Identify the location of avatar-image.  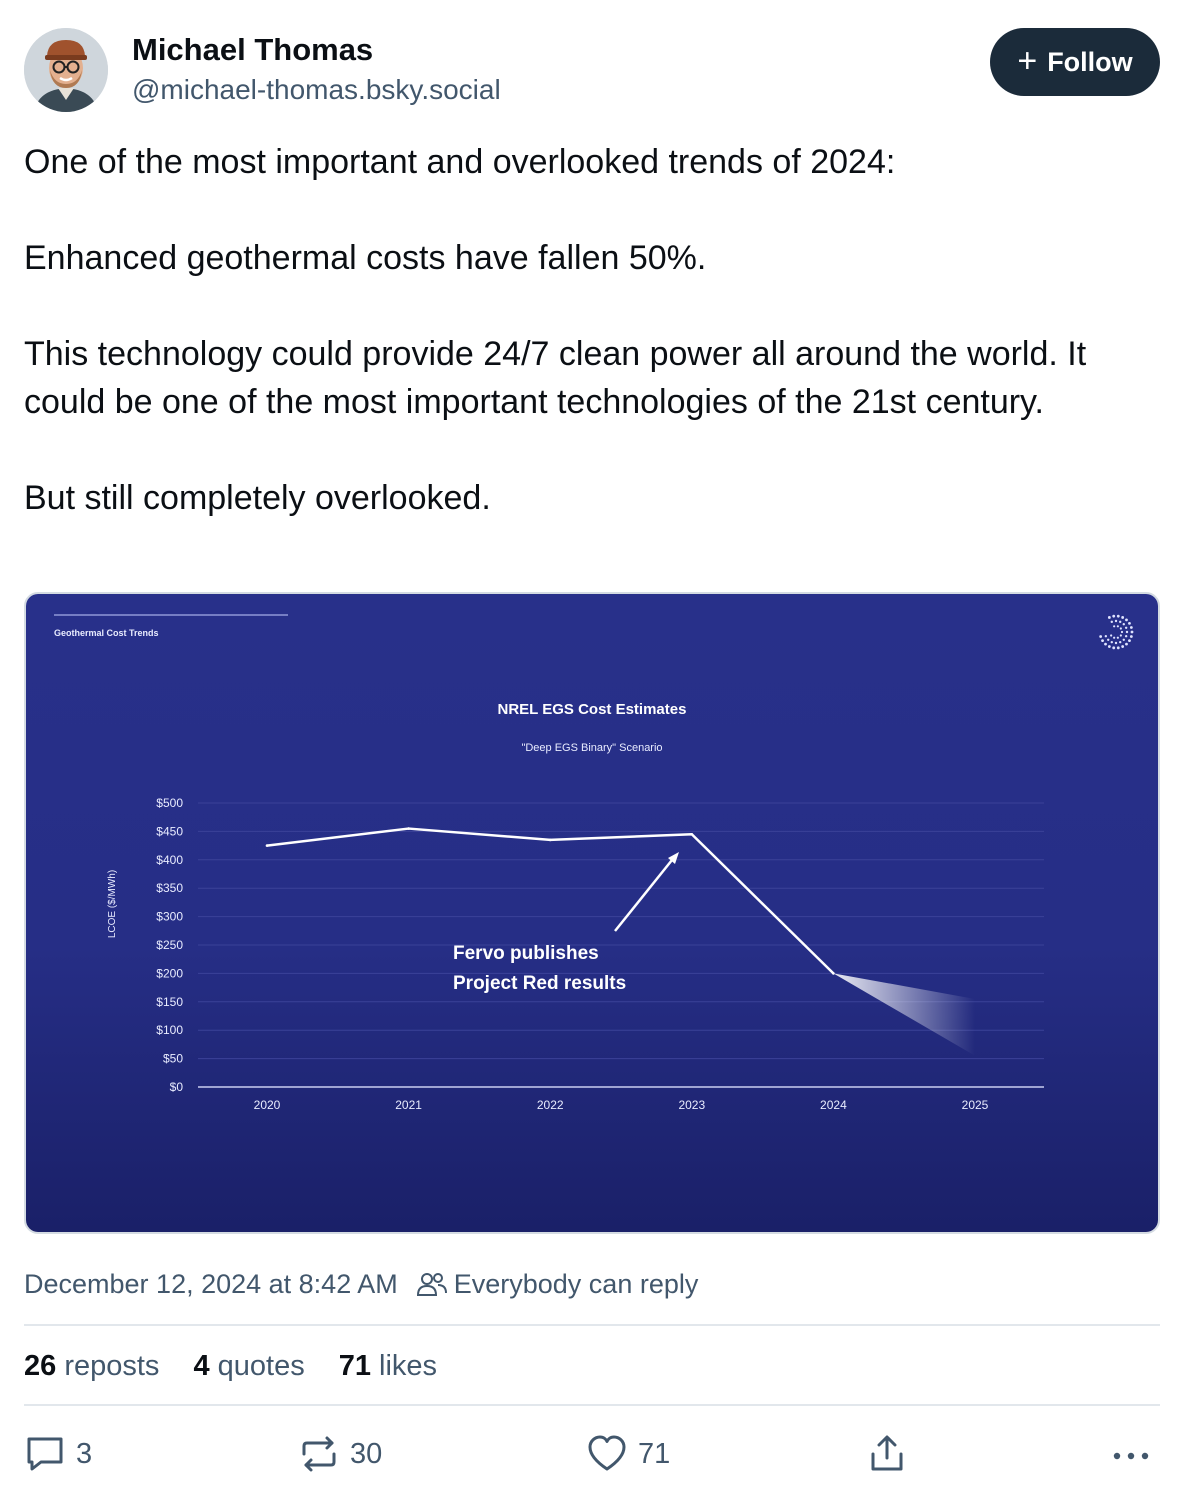
(66, 70).